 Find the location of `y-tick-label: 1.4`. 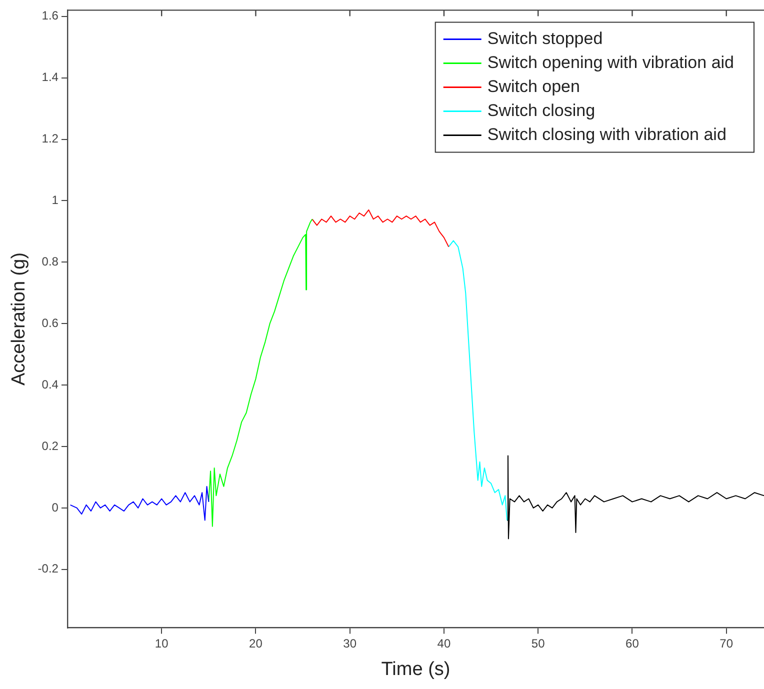

y-tick-label: 1.4 is located at coordinates (50, 77).